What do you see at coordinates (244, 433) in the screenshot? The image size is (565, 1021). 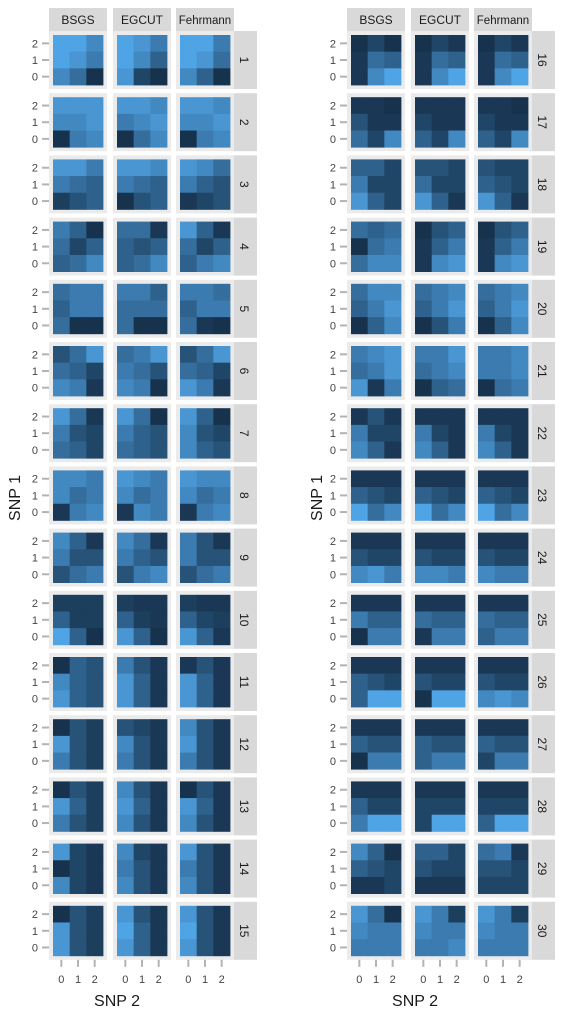 I see `row-strip-label: 7` at bounding box center [244, 433].